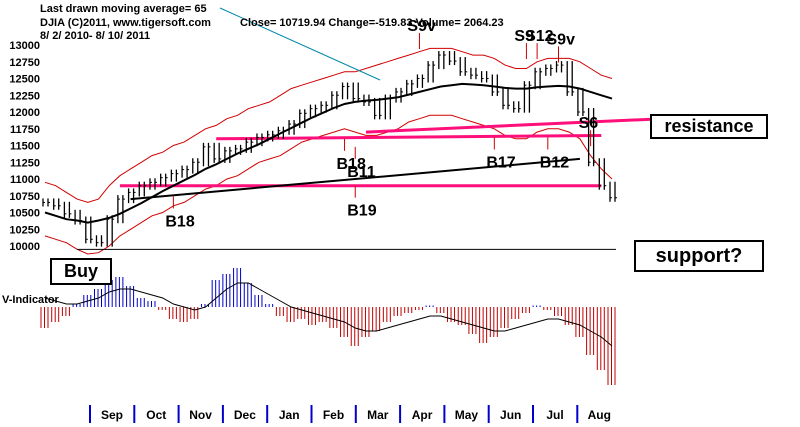 The width and height of the screenshot is (800, 427). I want to click on y-tick-label: 11000, so click(25, 180).